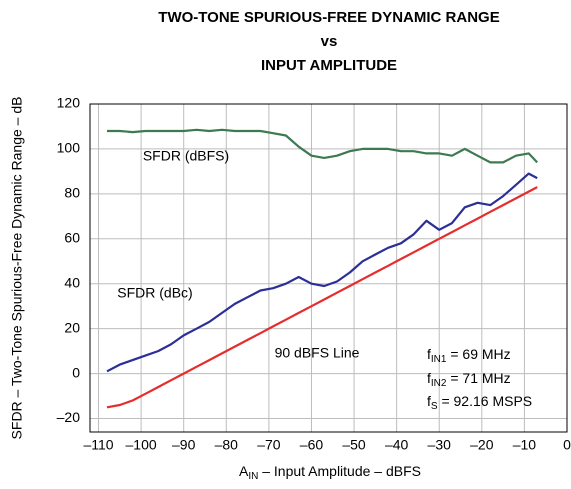  What do you see at coordinates (312, 445) in the screenshot?
I see `x-tick-label: –60` at bounding box center [312, 445].